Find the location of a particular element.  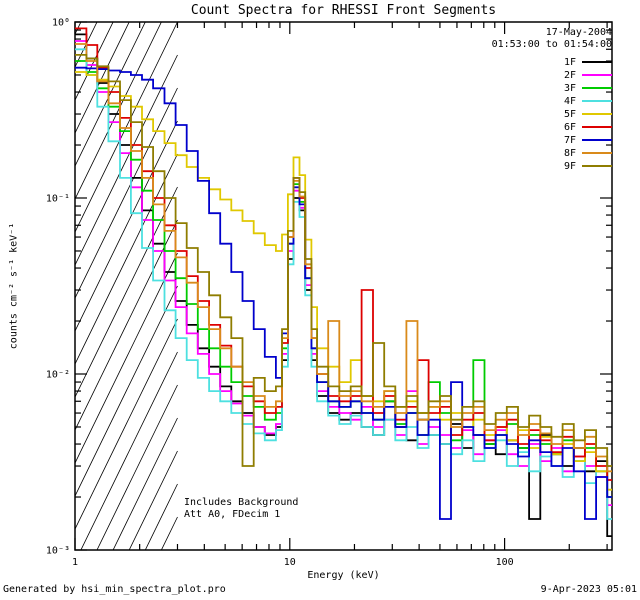

hatch-region is located at coordinates (126, 286).